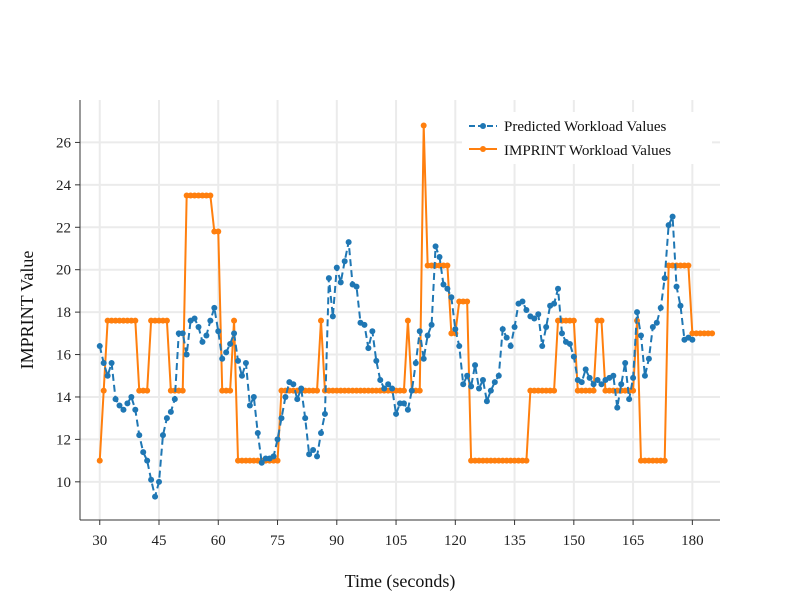 The height and width of the screenshot is (600, 800). Describe the element at coordinates (483, 126) in the screenshot. I see `legend-predicted-marker` at that location.